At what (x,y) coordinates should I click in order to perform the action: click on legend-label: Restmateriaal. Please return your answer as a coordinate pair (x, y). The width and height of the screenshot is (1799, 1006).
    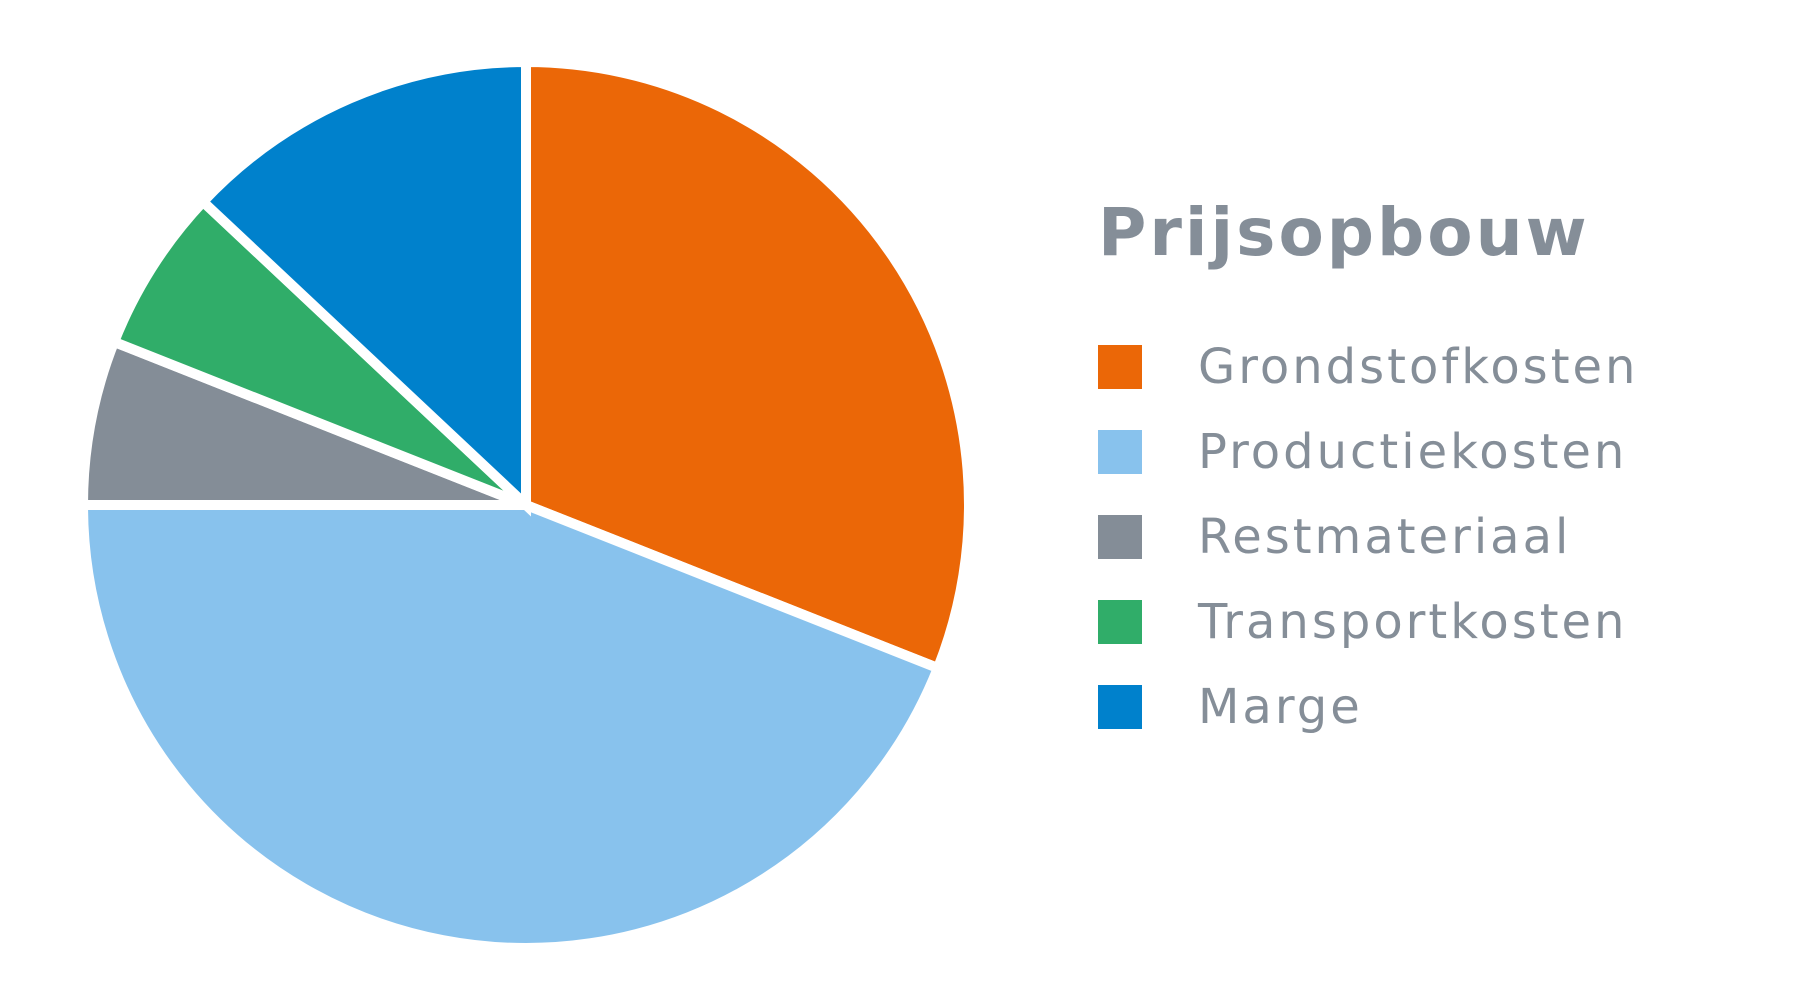
    Looking at the image, I should click on (1385, 536).